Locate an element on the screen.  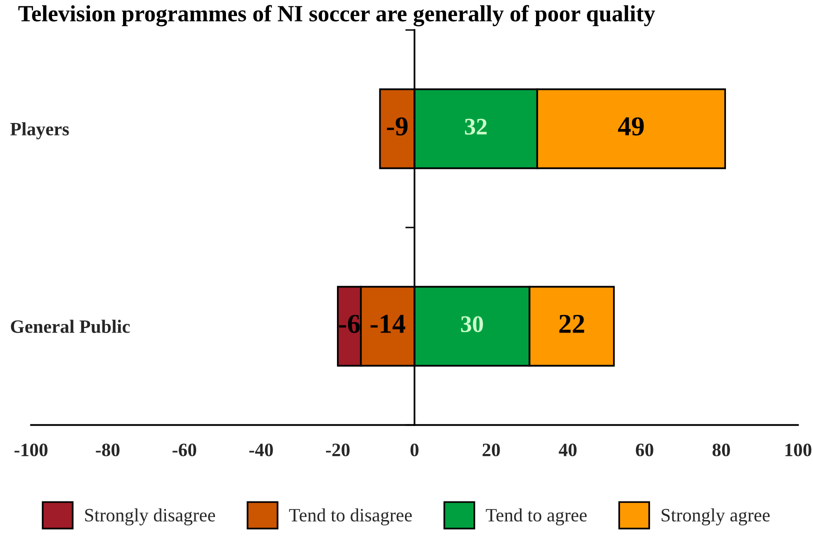
data-label: 30 is located at coordinates (472, 324).